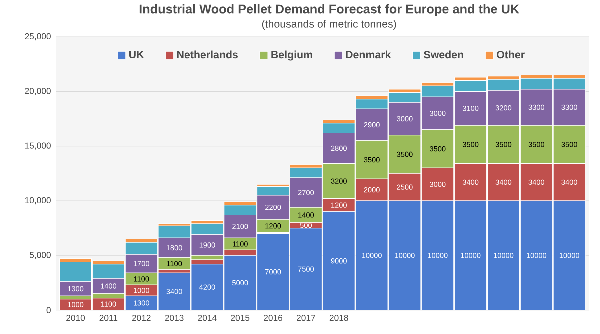 The height and width of the screenshot is (334, 600). What do you see at coordinates (174, 318) in the screenshot?
I see `x-tick-label: 2013` at bounding box center [174, 318].